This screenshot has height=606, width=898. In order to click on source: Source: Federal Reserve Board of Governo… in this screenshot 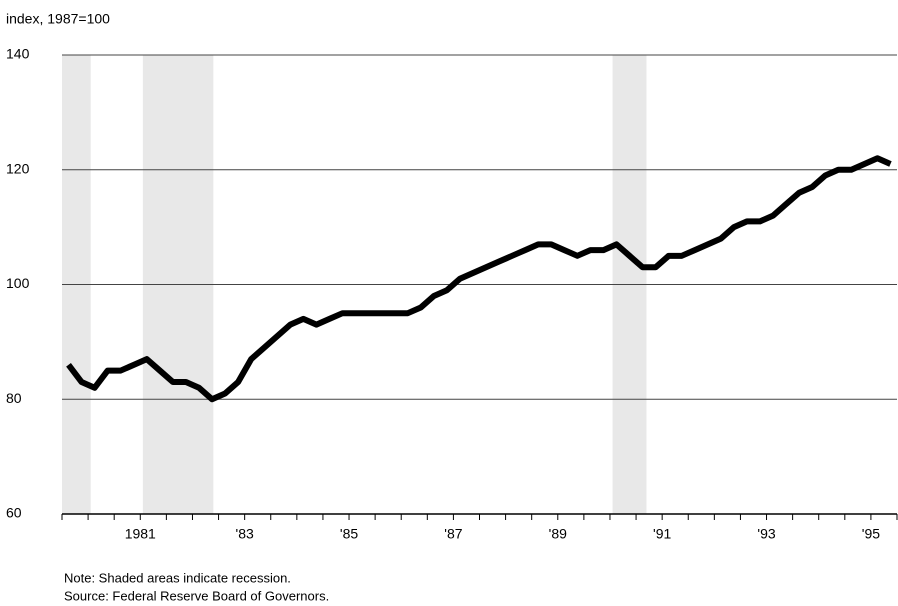, I will do `click(196, 595)`.